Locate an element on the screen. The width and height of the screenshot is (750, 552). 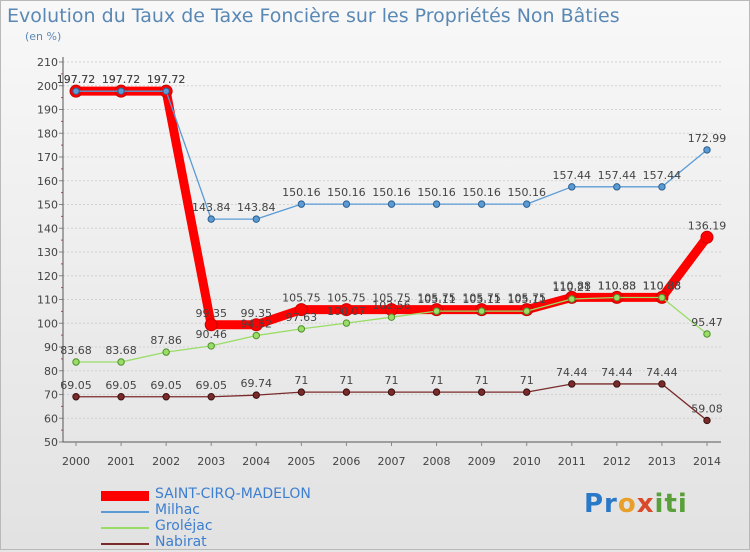
data-label: 95.47 is located at coordinates (707, 322).